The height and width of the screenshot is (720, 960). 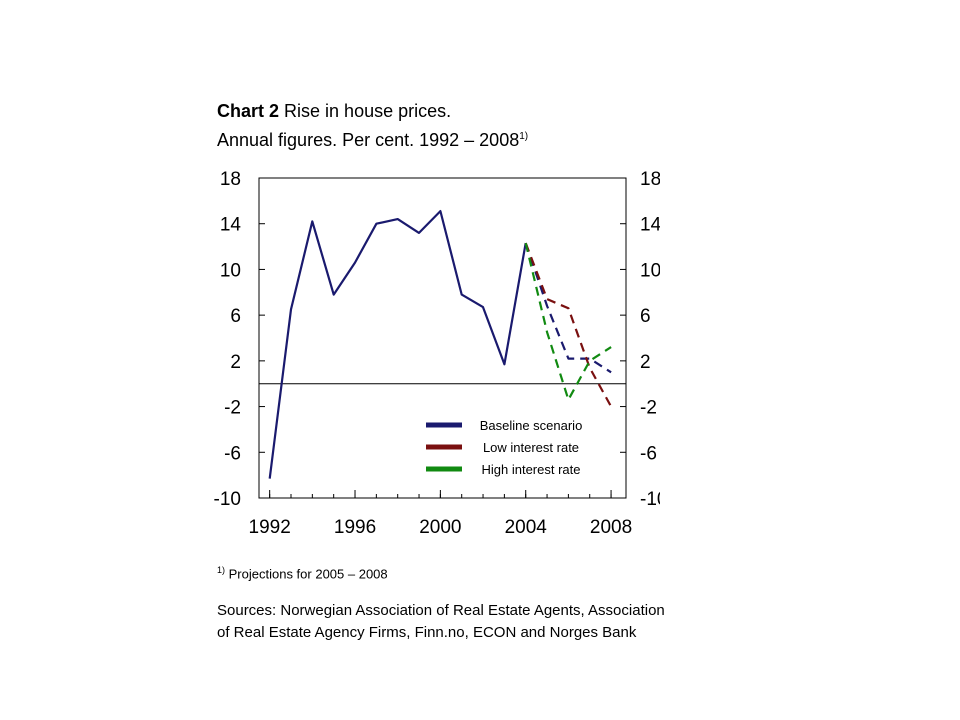 What do you see at coordinates (355, 527) in the screenshot?
I see `x-tick-label: 1996` at bounding box center [355, 527].